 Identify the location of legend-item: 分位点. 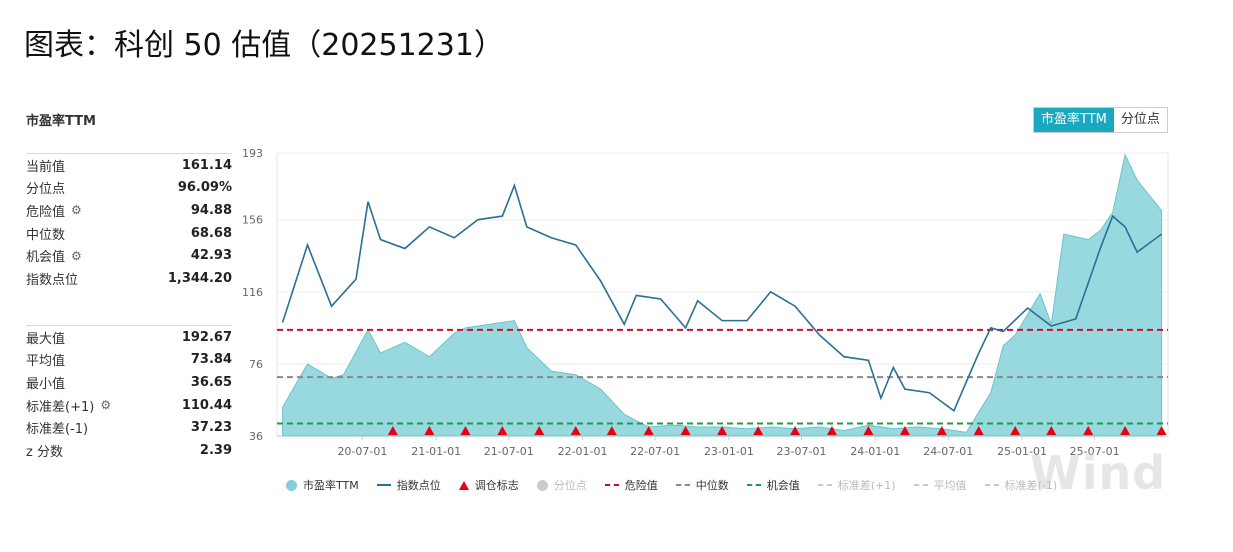
(561, 485).